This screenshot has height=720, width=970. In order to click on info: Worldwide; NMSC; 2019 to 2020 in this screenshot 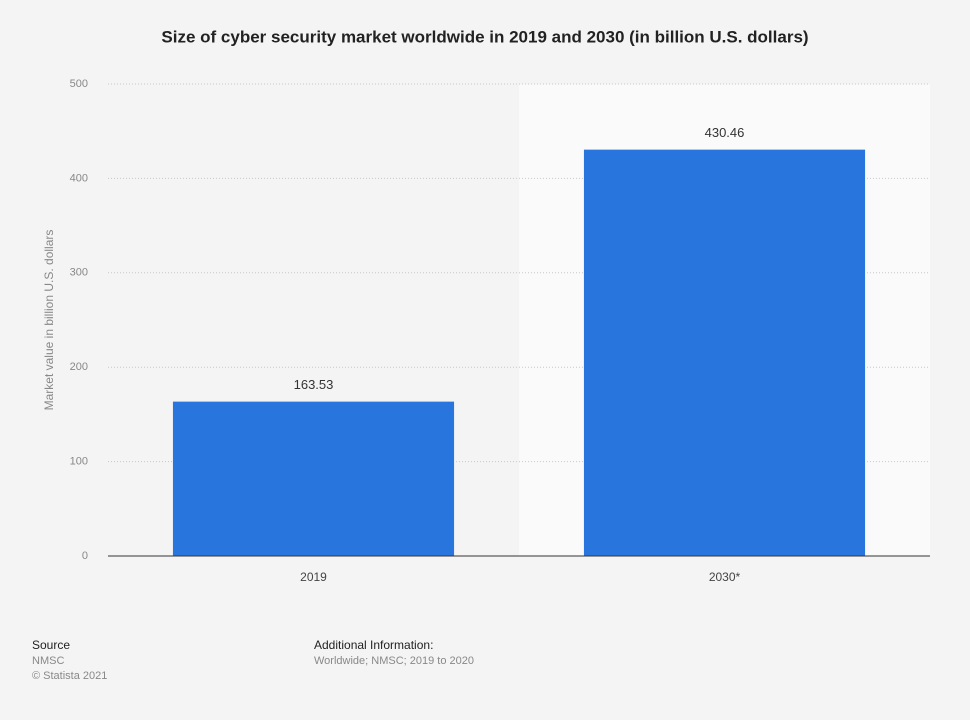, I will do `click(394, 661)`.